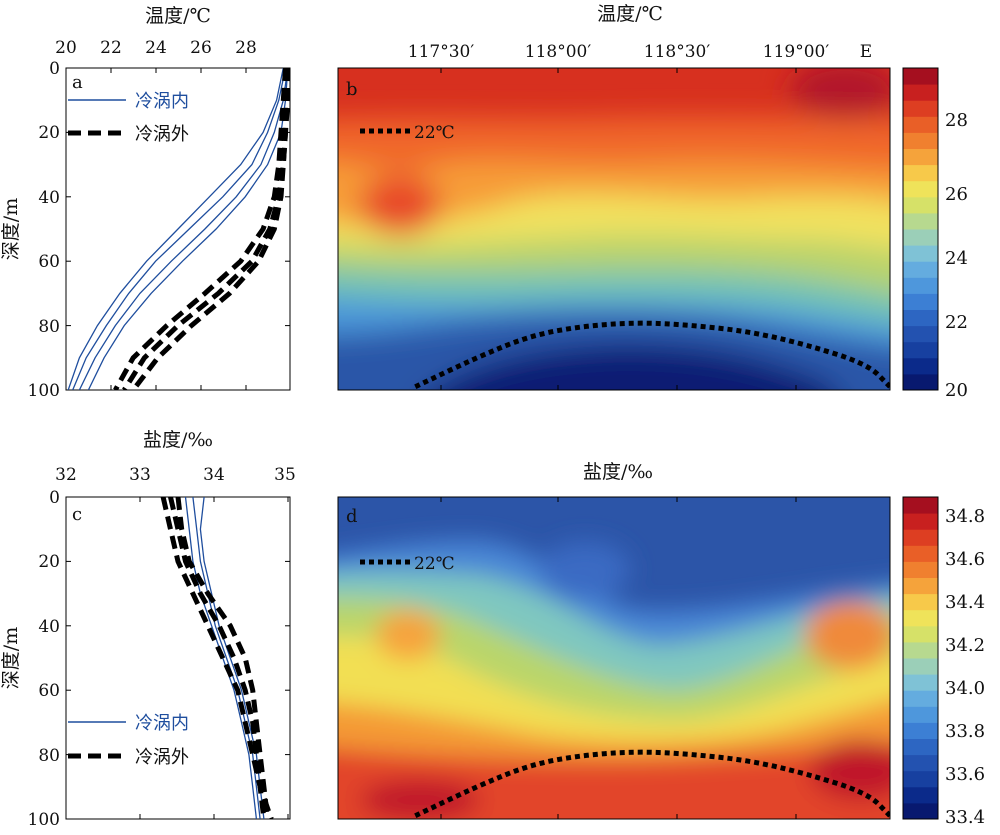 Image resolution: width=1000 pixels, height=835 pixels. What do you see at coordinates (128, 740) in the screenshot?
I see `panel-c-legend: 冷涡内 冷涡外` at bounding box center [128, 740].